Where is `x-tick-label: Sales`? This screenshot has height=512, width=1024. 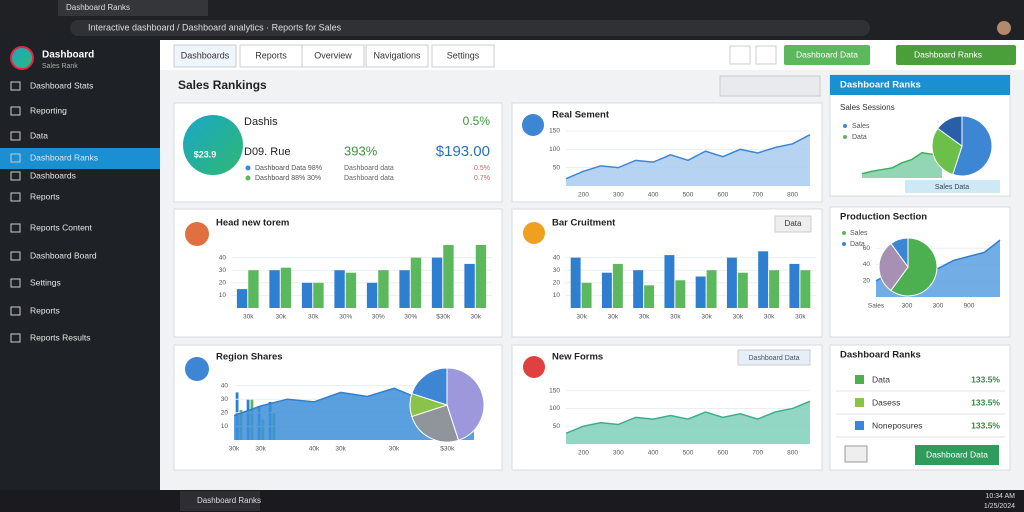
x-tick-label: Sales is located at coordinates (876, 306).